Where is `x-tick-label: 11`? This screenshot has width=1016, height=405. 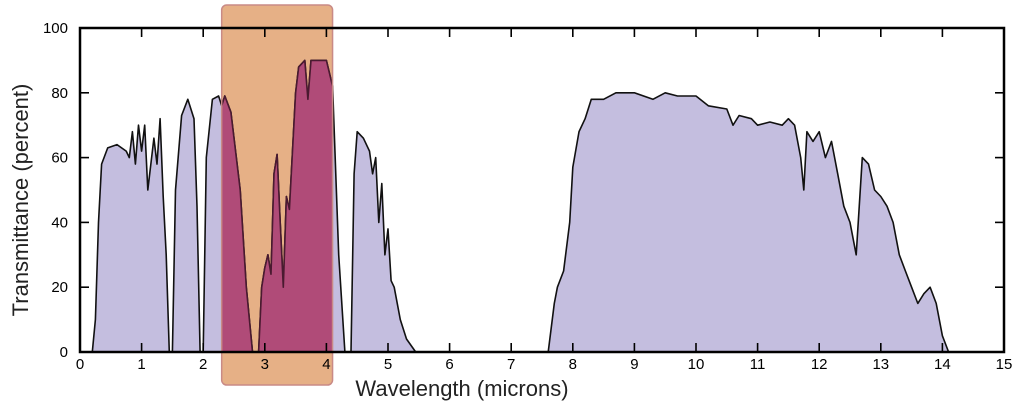 x-tick-label: 11 is located at coordinates (758, 364).